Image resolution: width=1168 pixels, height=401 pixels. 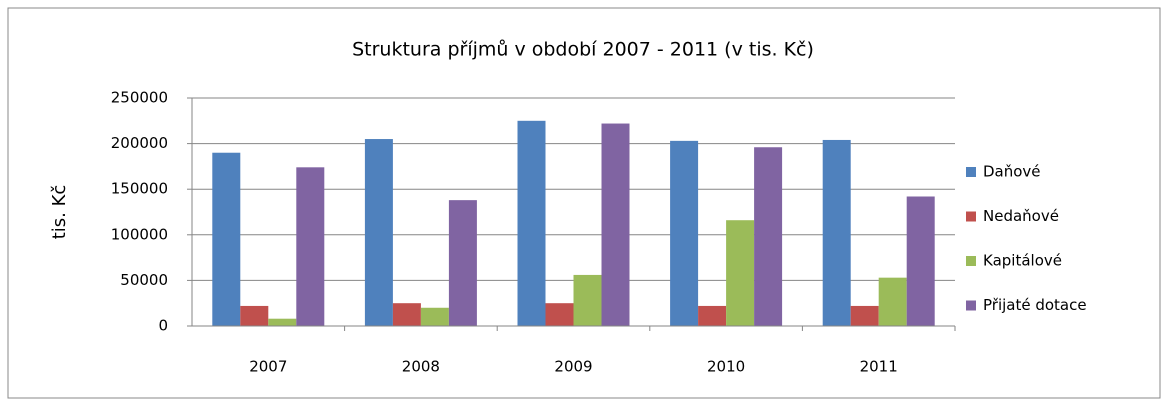 I want to click on x-tick-label: 2009, so click(x=573, y=367).